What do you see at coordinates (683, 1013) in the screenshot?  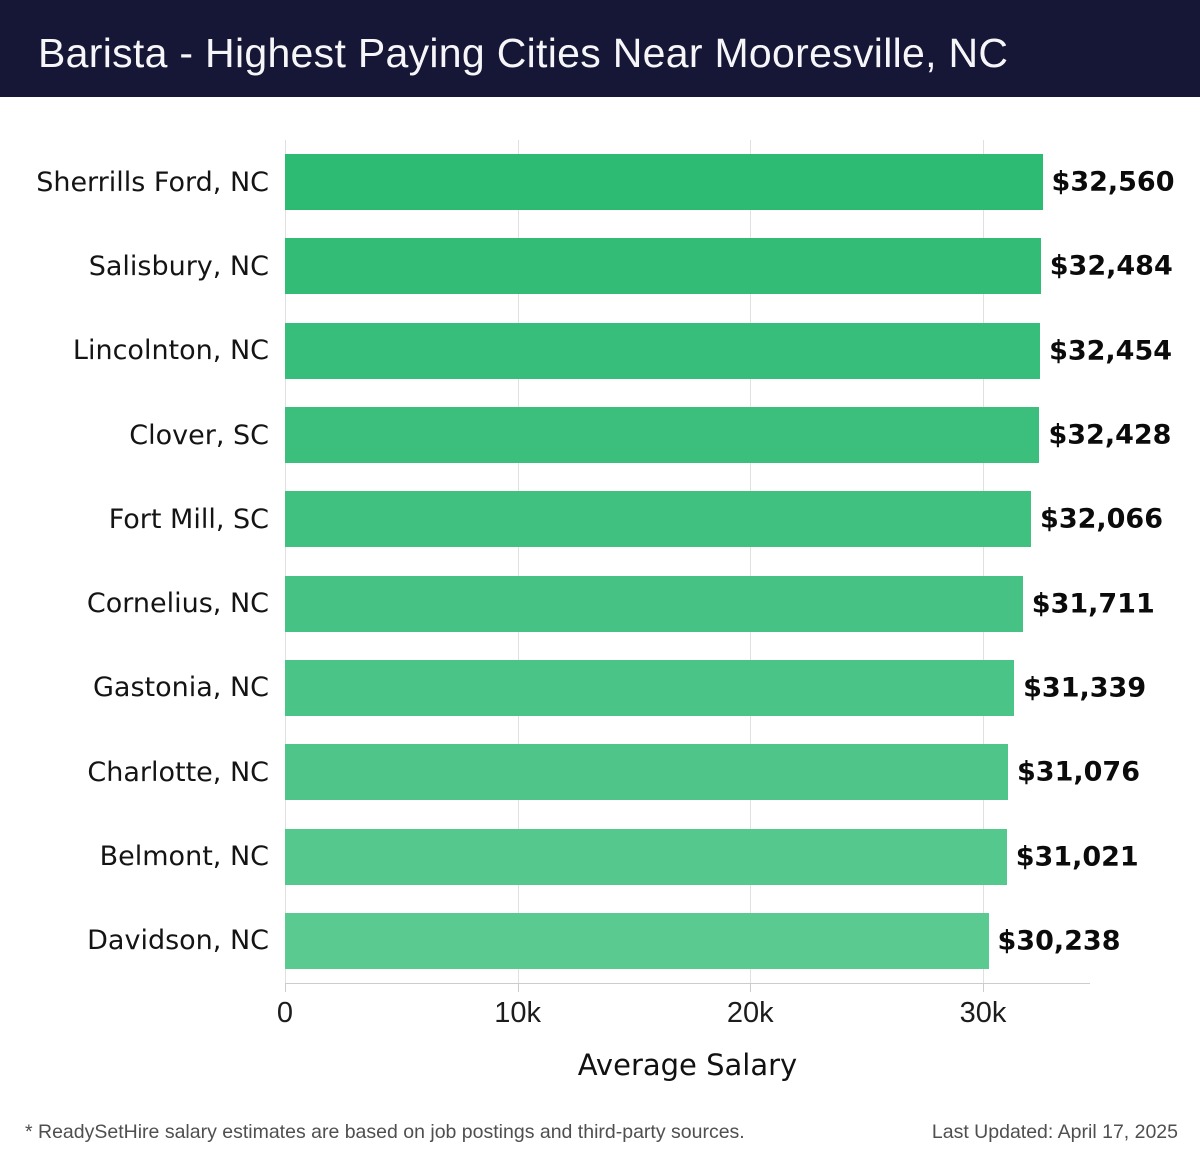 I see `x-axis: 0 10k 20k 30k` at bounding box center [683, 1013].